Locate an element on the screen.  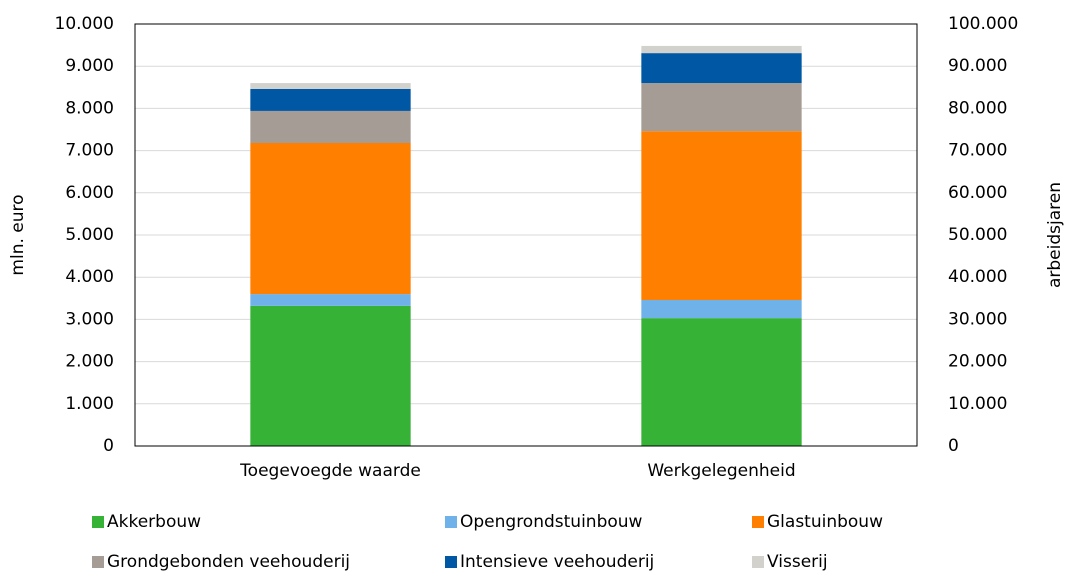
y-axis-label: mln. euro is located at coordinates (18, 234).